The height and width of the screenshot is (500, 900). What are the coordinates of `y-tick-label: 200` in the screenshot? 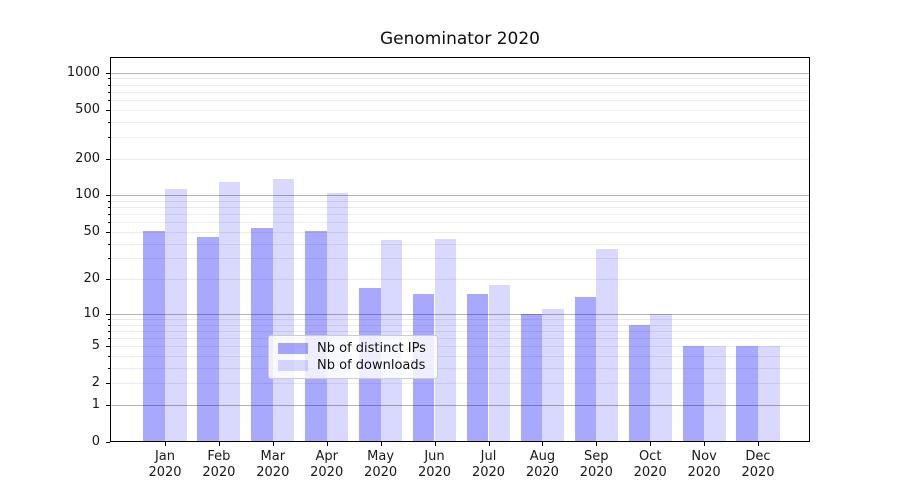 It's located at (87, 158).